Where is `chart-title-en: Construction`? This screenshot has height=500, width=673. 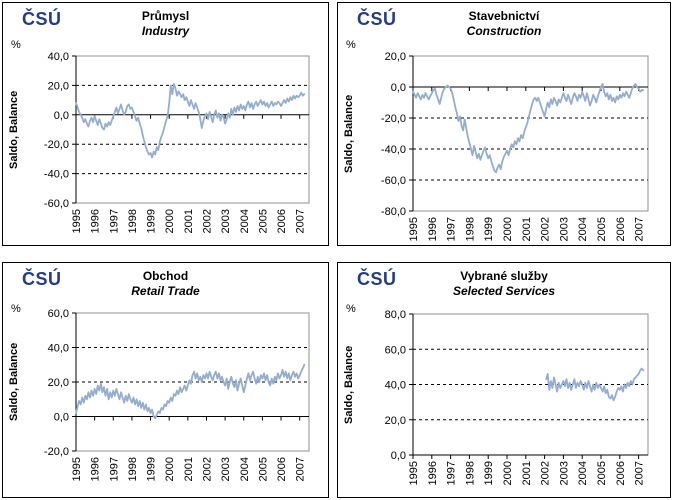 chart-title-en: Construction is located at coordinates (504, 31).